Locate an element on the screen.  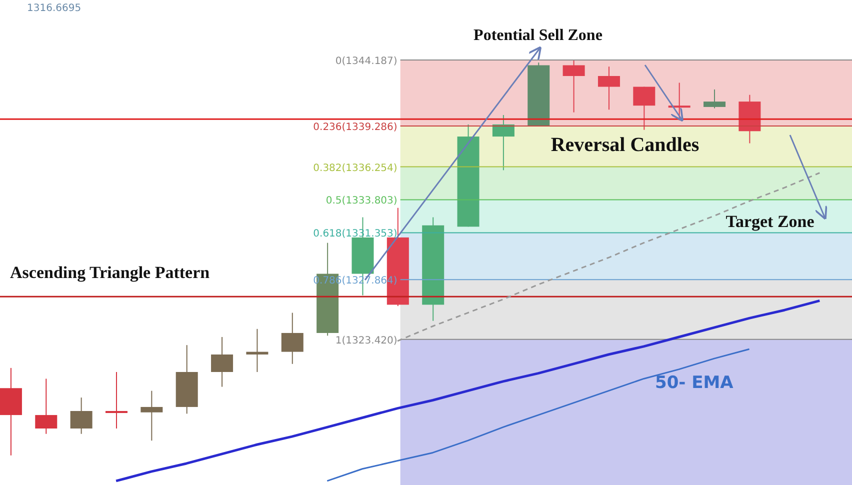
ref-line-label: 0.236(1339.286) is located at coordinates (355, 127).